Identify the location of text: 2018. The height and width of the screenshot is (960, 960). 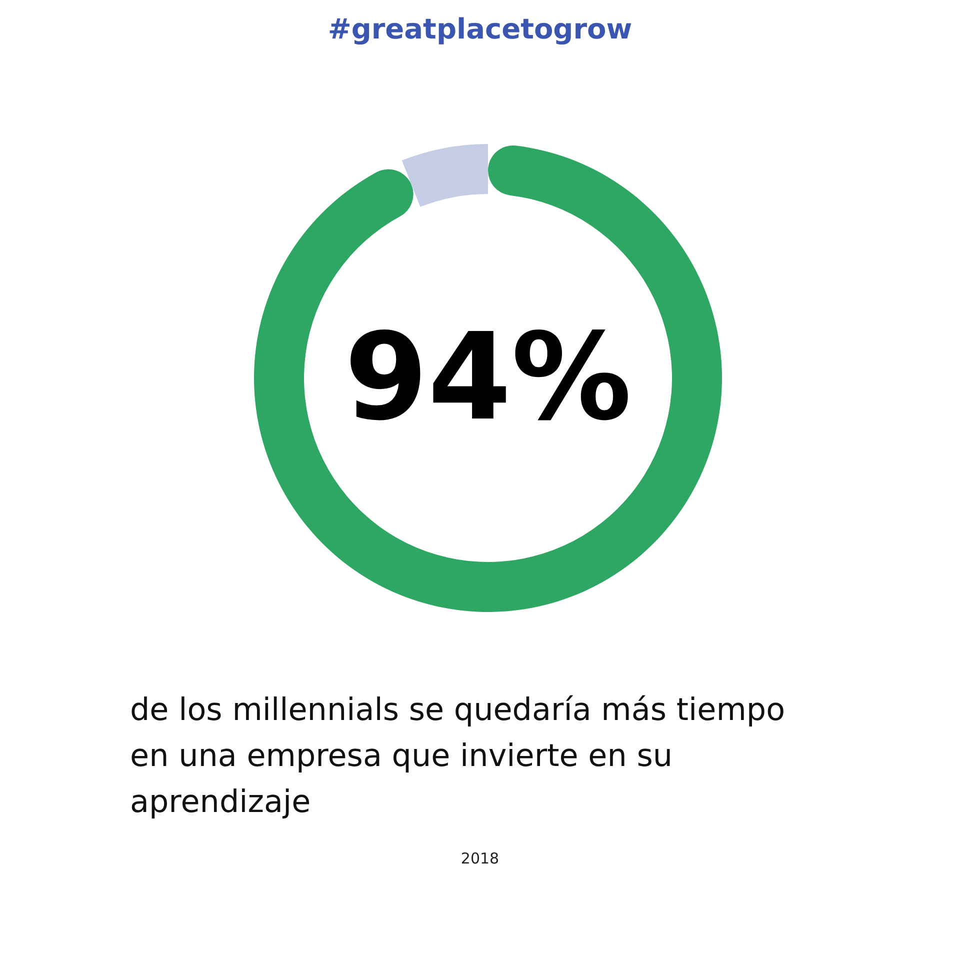
(480, 859).